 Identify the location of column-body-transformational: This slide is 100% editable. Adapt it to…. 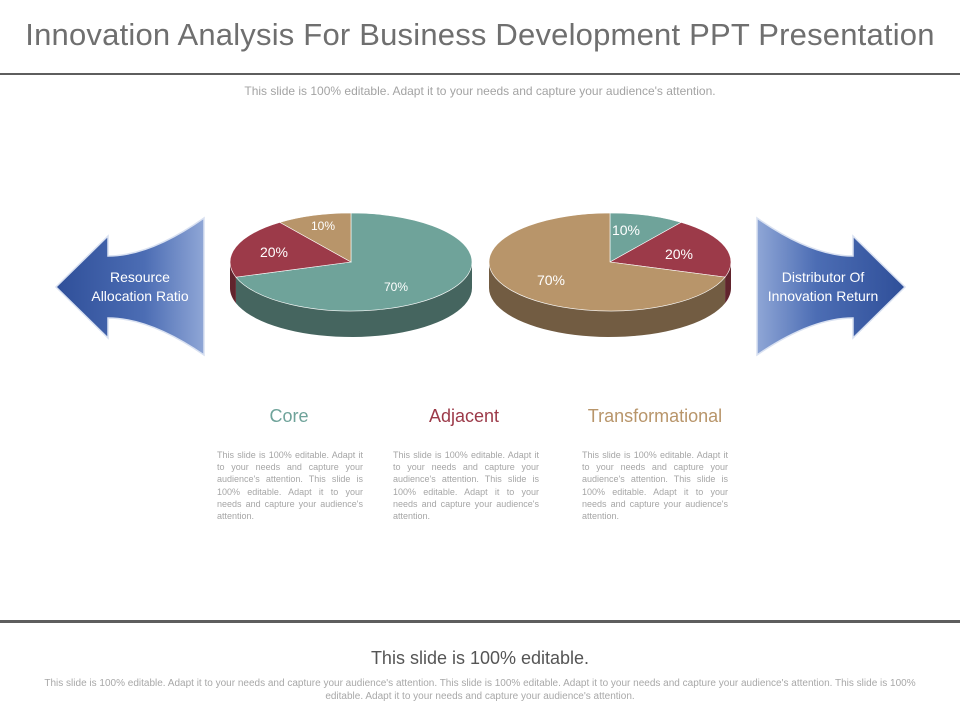
(655, 486).